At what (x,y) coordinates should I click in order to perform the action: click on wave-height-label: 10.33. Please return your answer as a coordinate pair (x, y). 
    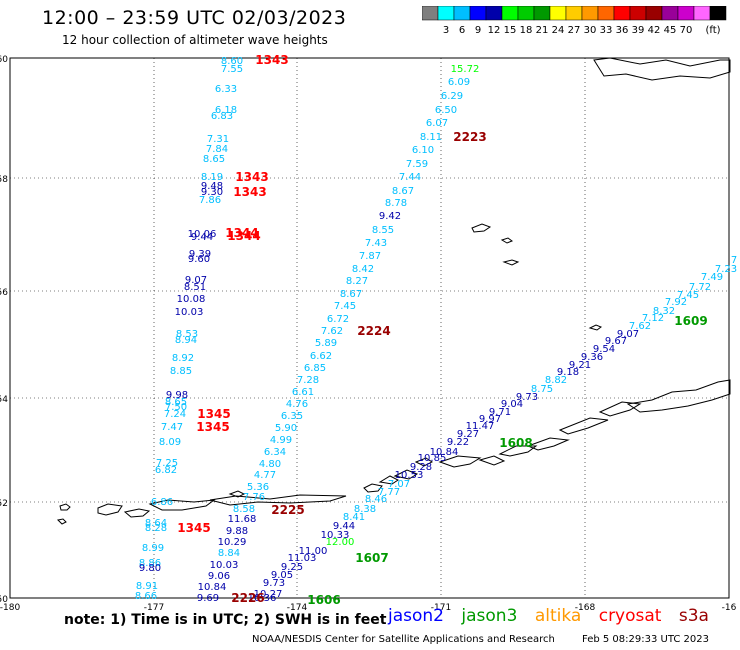
    Looking at the image, I should click on (335, 535).